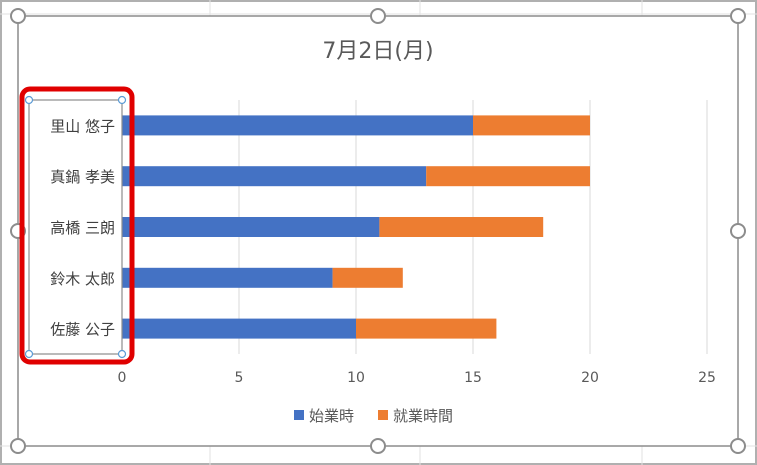 The width and height of the screenshot is (757, 465). I want to click on legend-label-series-2: 就業時間, so click(423, 416).